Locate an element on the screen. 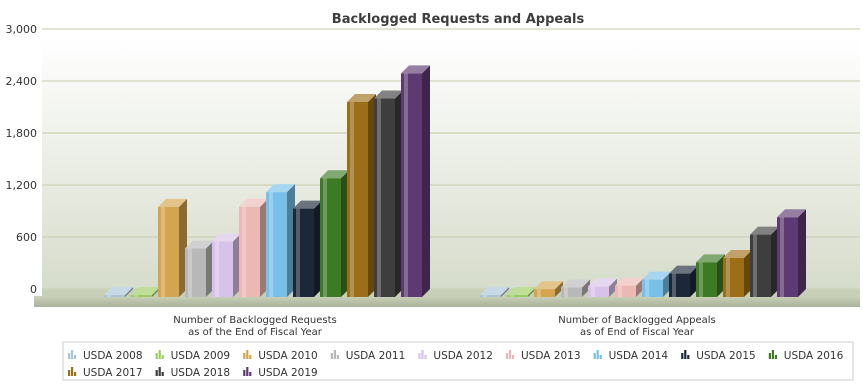 The width and height of the screenshot is (863, 384). legend-item: USDA 2014 is located at coordinates (631, 356).